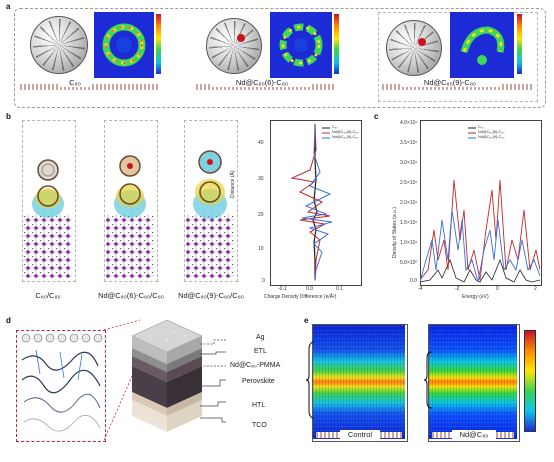 The image size is (554, 462). Describe the element at coordinates (48, 295) in the screenshot. I see `structure-label-1: C₈₀/C₈₀` at that location.